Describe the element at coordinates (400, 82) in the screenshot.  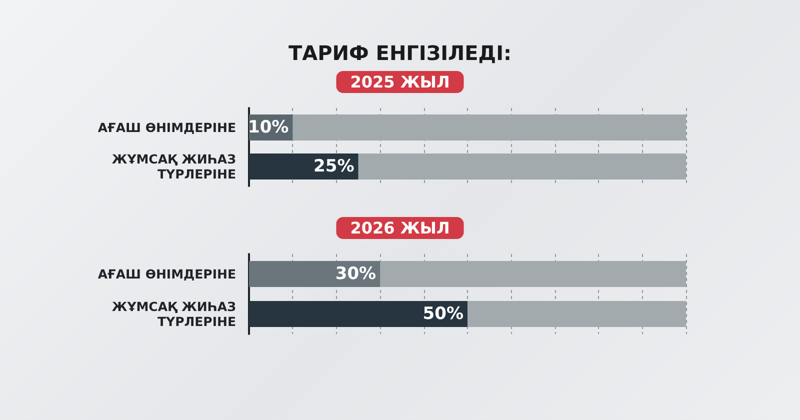
I see `chart-subtitle: 2025 ЖЫЛ` at that location.